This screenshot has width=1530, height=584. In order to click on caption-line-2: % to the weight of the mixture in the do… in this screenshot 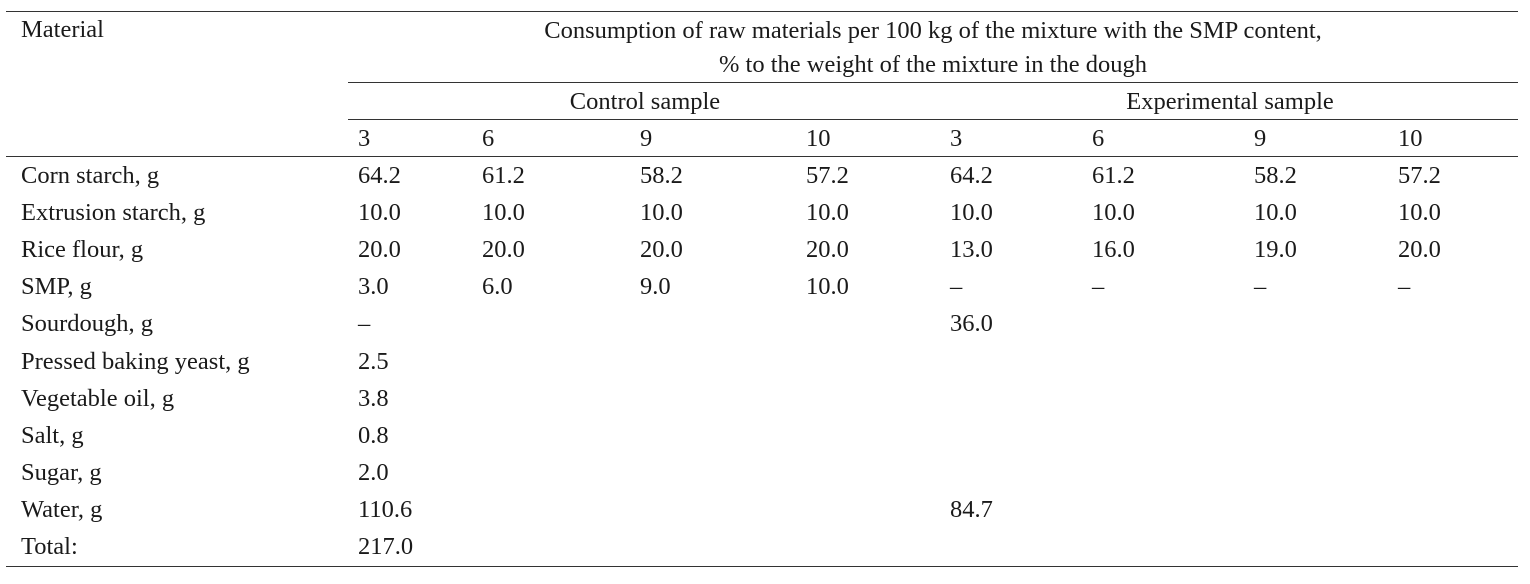, I will do `click(933, 64)`.